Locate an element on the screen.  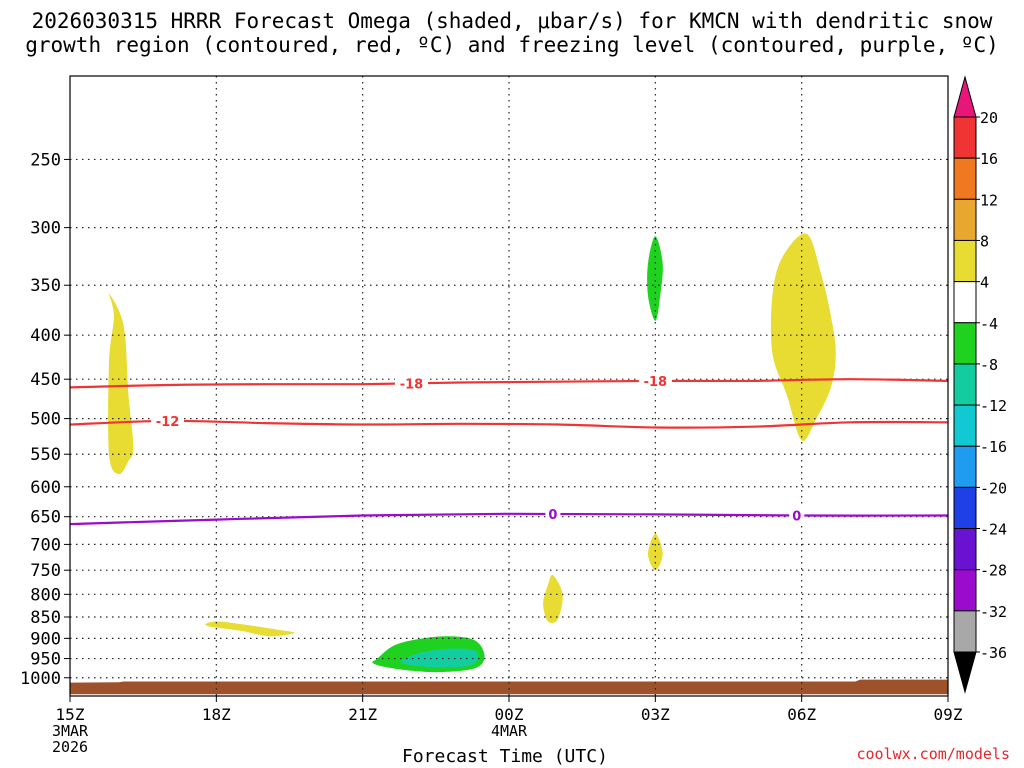
colorbar-label-4: 4 is located at coordinates (984, 283).